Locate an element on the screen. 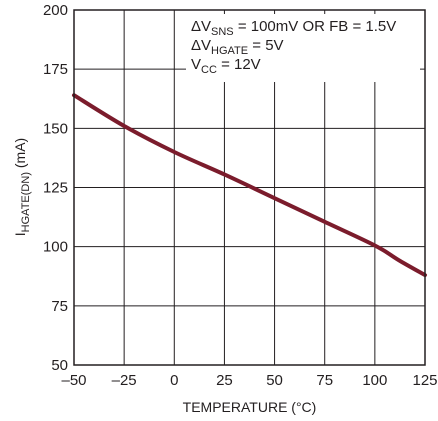 This screenshot has height=421, width=438. x-tick-label: 0 is located at coordinates (174, 380).